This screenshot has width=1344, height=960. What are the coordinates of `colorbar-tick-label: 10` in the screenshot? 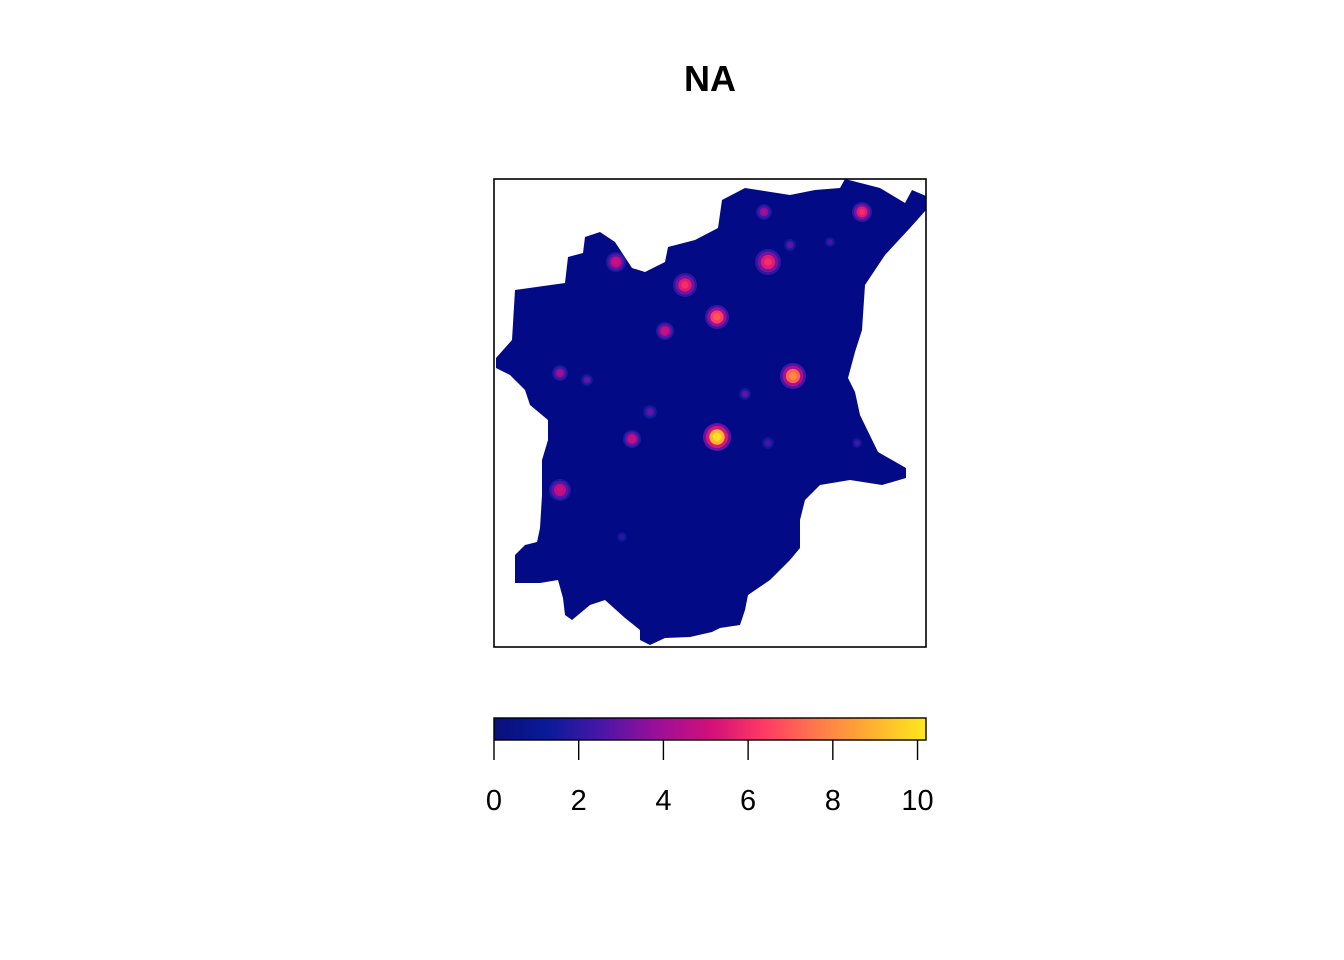 It's located at (917, 801).